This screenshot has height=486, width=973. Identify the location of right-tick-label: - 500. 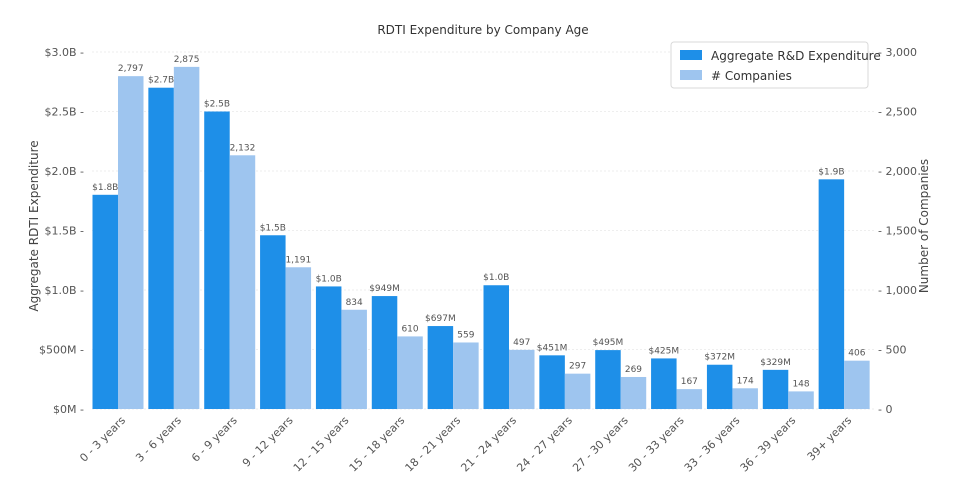
(892, 350).